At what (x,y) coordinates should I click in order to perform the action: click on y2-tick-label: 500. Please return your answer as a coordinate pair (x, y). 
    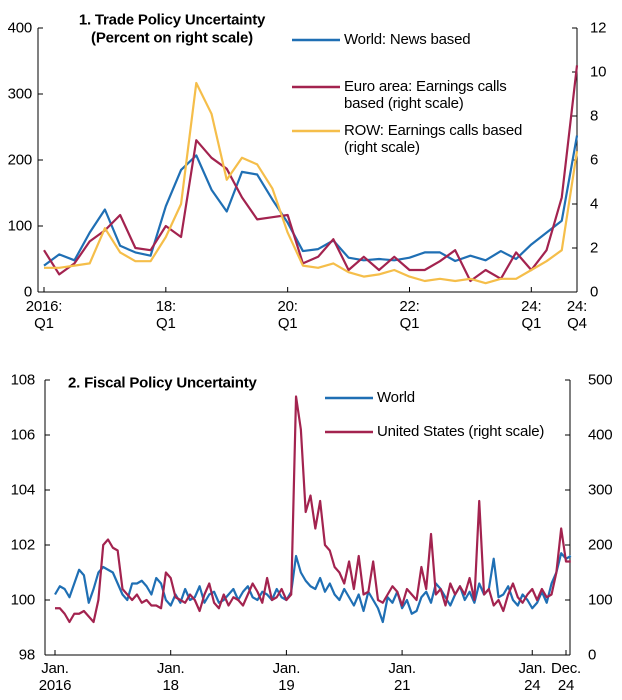
    Looking at the image, I should click on (600, 380).